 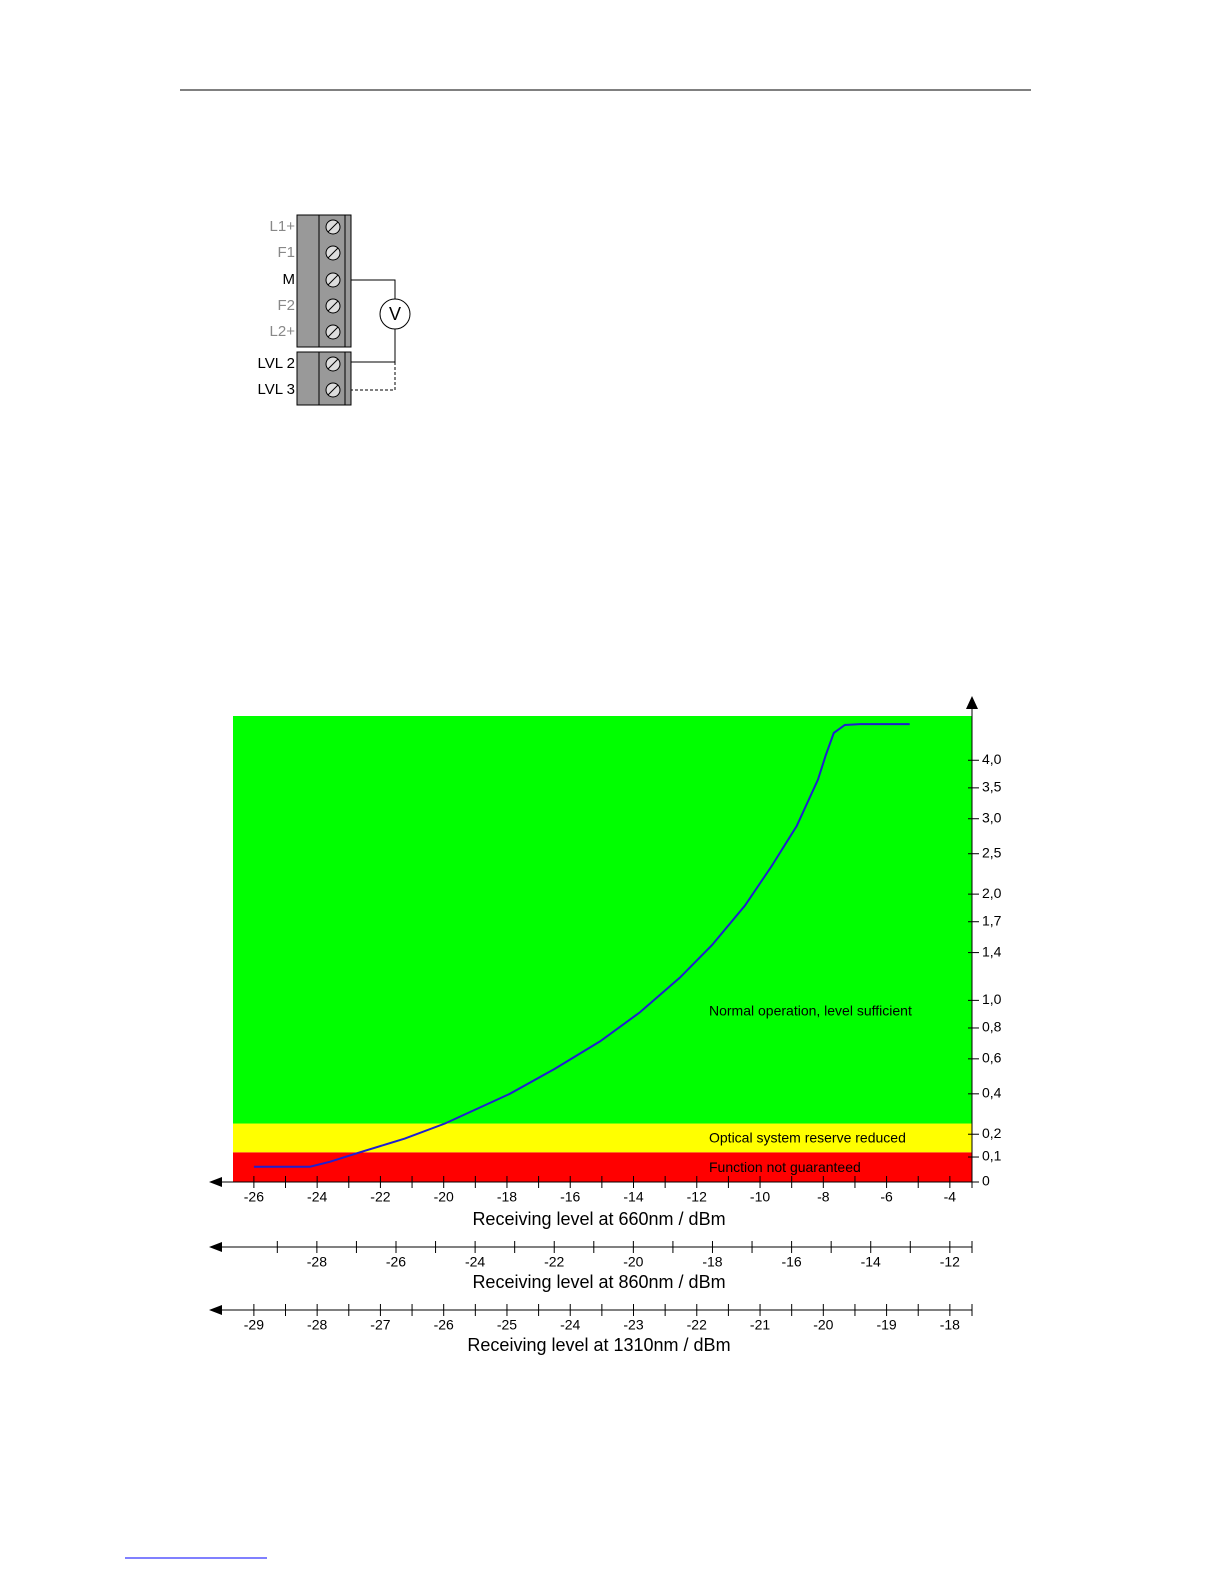 I want to click on zone-label: Normal operation, level sufficient, so click(x=810, y=1011).